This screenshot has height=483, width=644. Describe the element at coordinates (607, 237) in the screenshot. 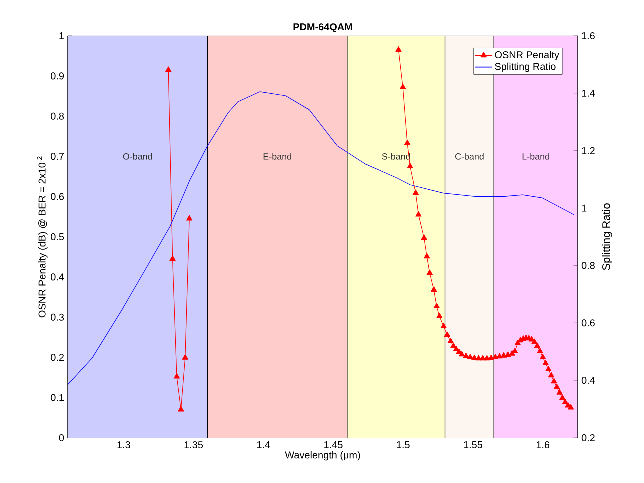

I see `y2-axis-title: Splitting Ratio` at that location.